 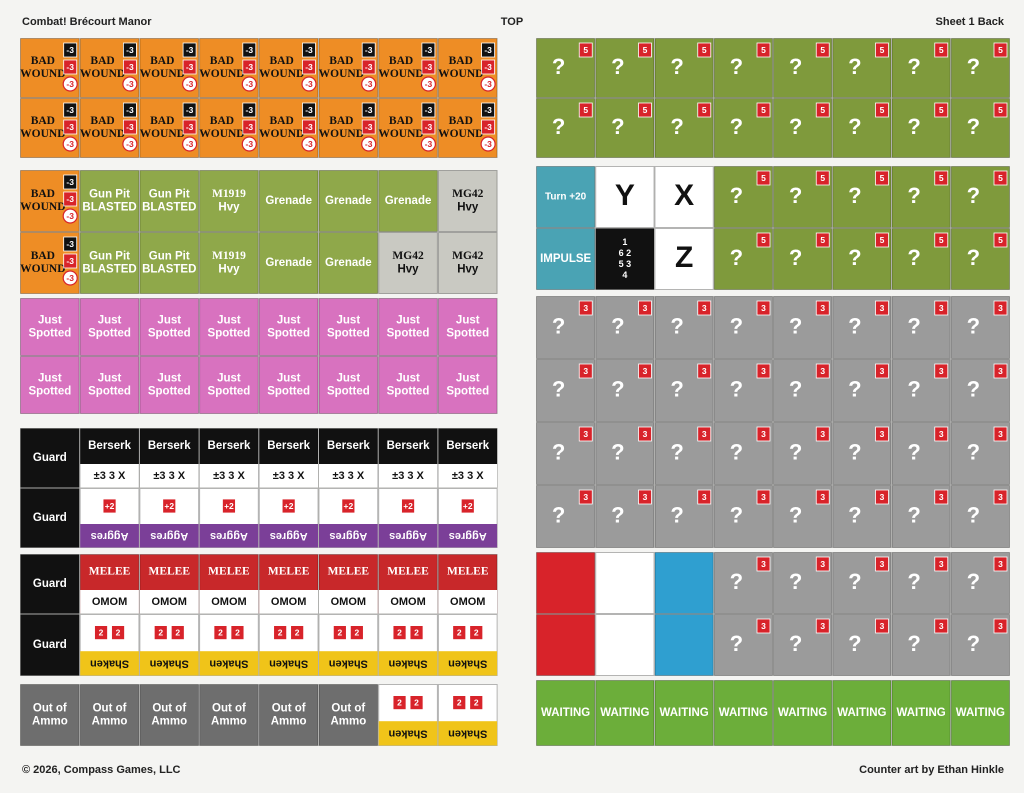 What do you see at coordinates (401, 61) in the screenshot?
I see `counter-label: BAD` at bounding box center [401, 61].